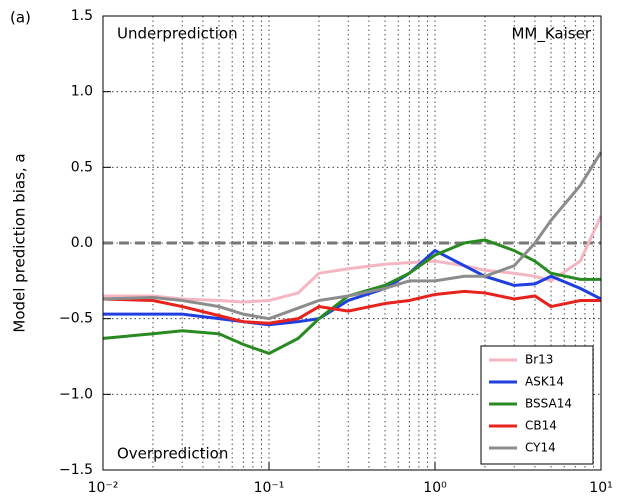 The height and width of the screenshot is (501, 617). I want to click on legend-label: BSSA14, so click(548, 404).